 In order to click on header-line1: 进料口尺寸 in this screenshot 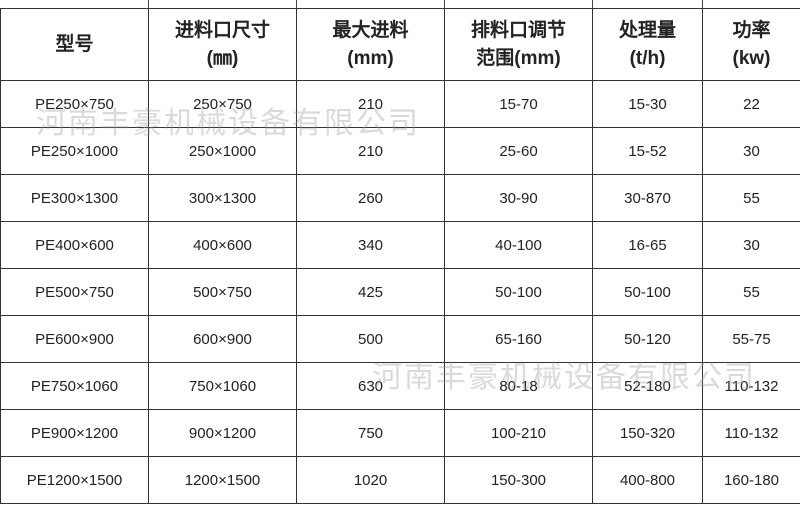, I will do `click(222, 30)`.